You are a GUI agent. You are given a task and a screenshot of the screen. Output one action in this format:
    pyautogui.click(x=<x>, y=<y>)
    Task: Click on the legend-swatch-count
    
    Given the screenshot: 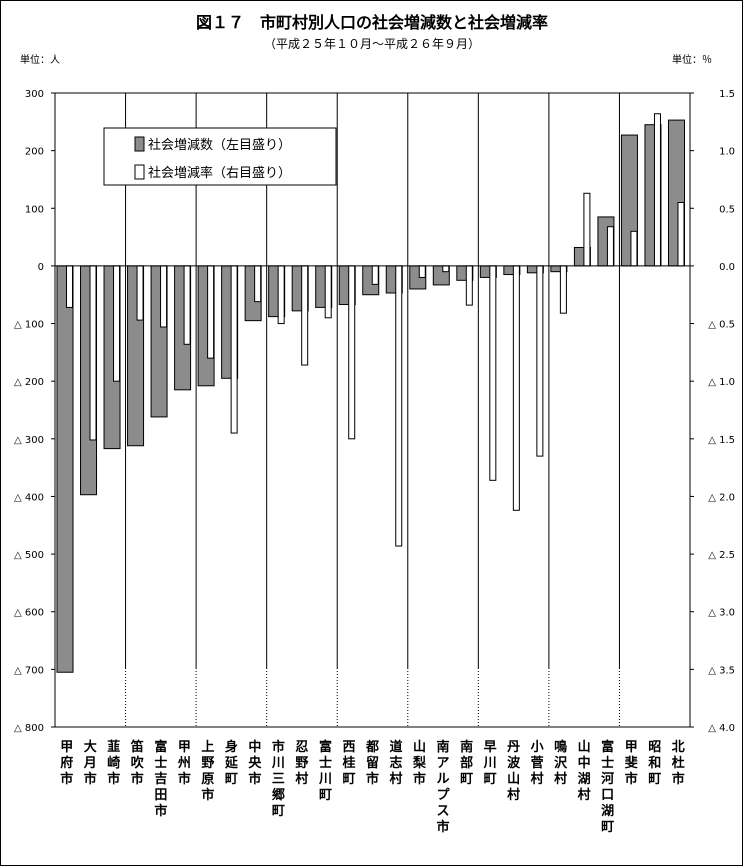 What is the action you would take?
    pyautogui.click(x=139, y=144)
    